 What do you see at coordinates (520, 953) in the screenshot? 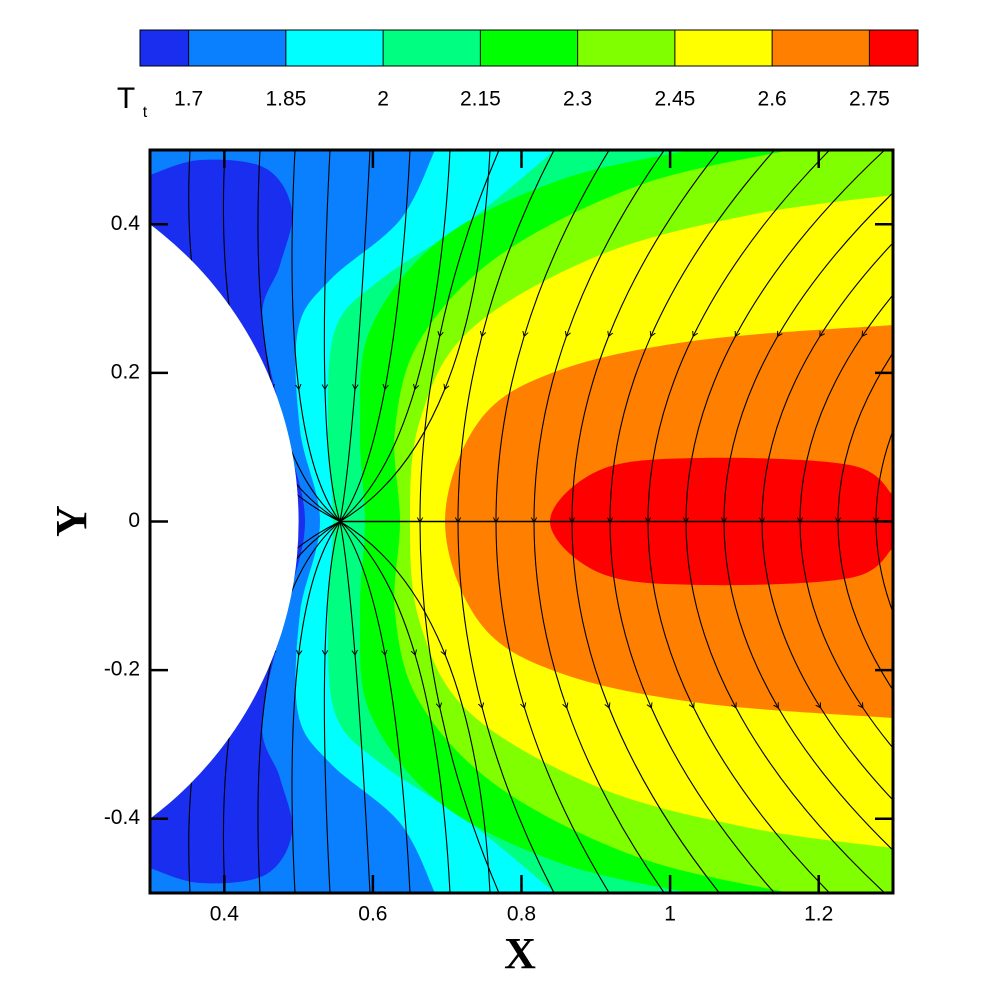
I see `x-axis-title: X` at bounding box center [520, 953].